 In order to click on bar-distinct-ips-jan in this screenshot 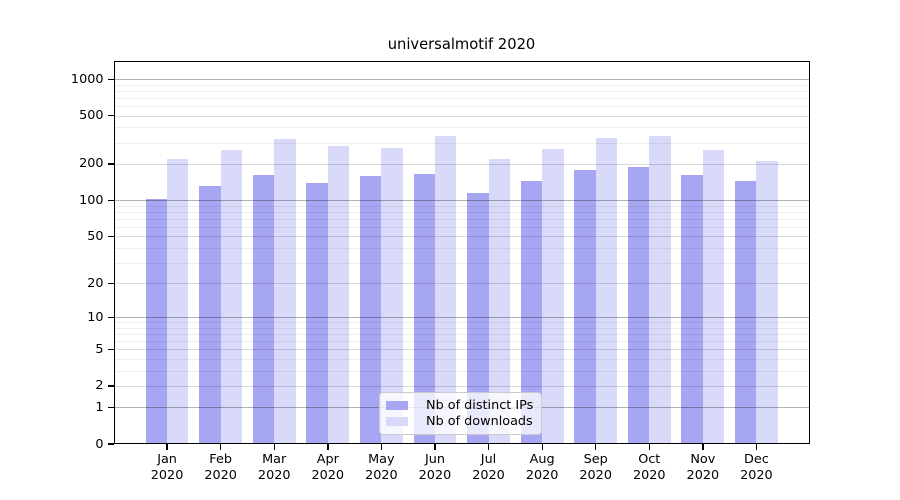, I will do `click(156, 321)`.